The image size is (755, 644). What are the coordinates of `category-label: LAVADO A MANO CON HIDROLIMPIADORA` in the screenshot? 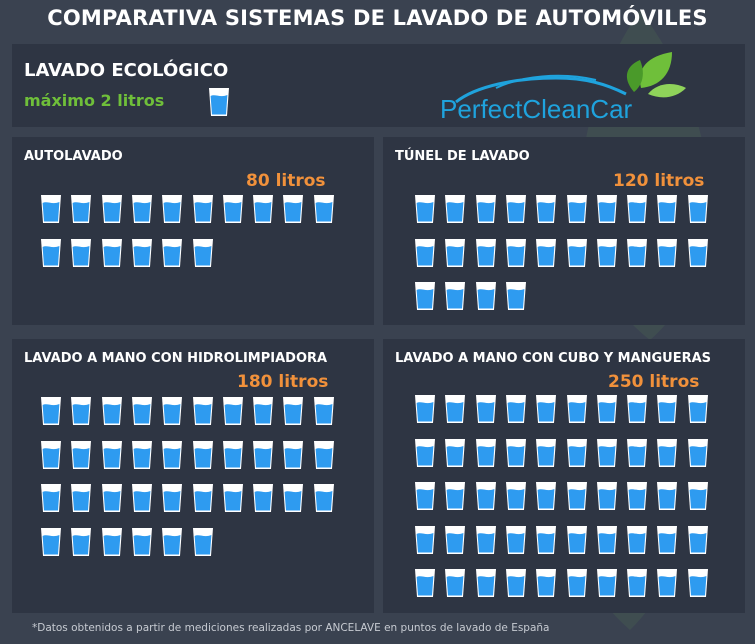 It's located at (176, 358).